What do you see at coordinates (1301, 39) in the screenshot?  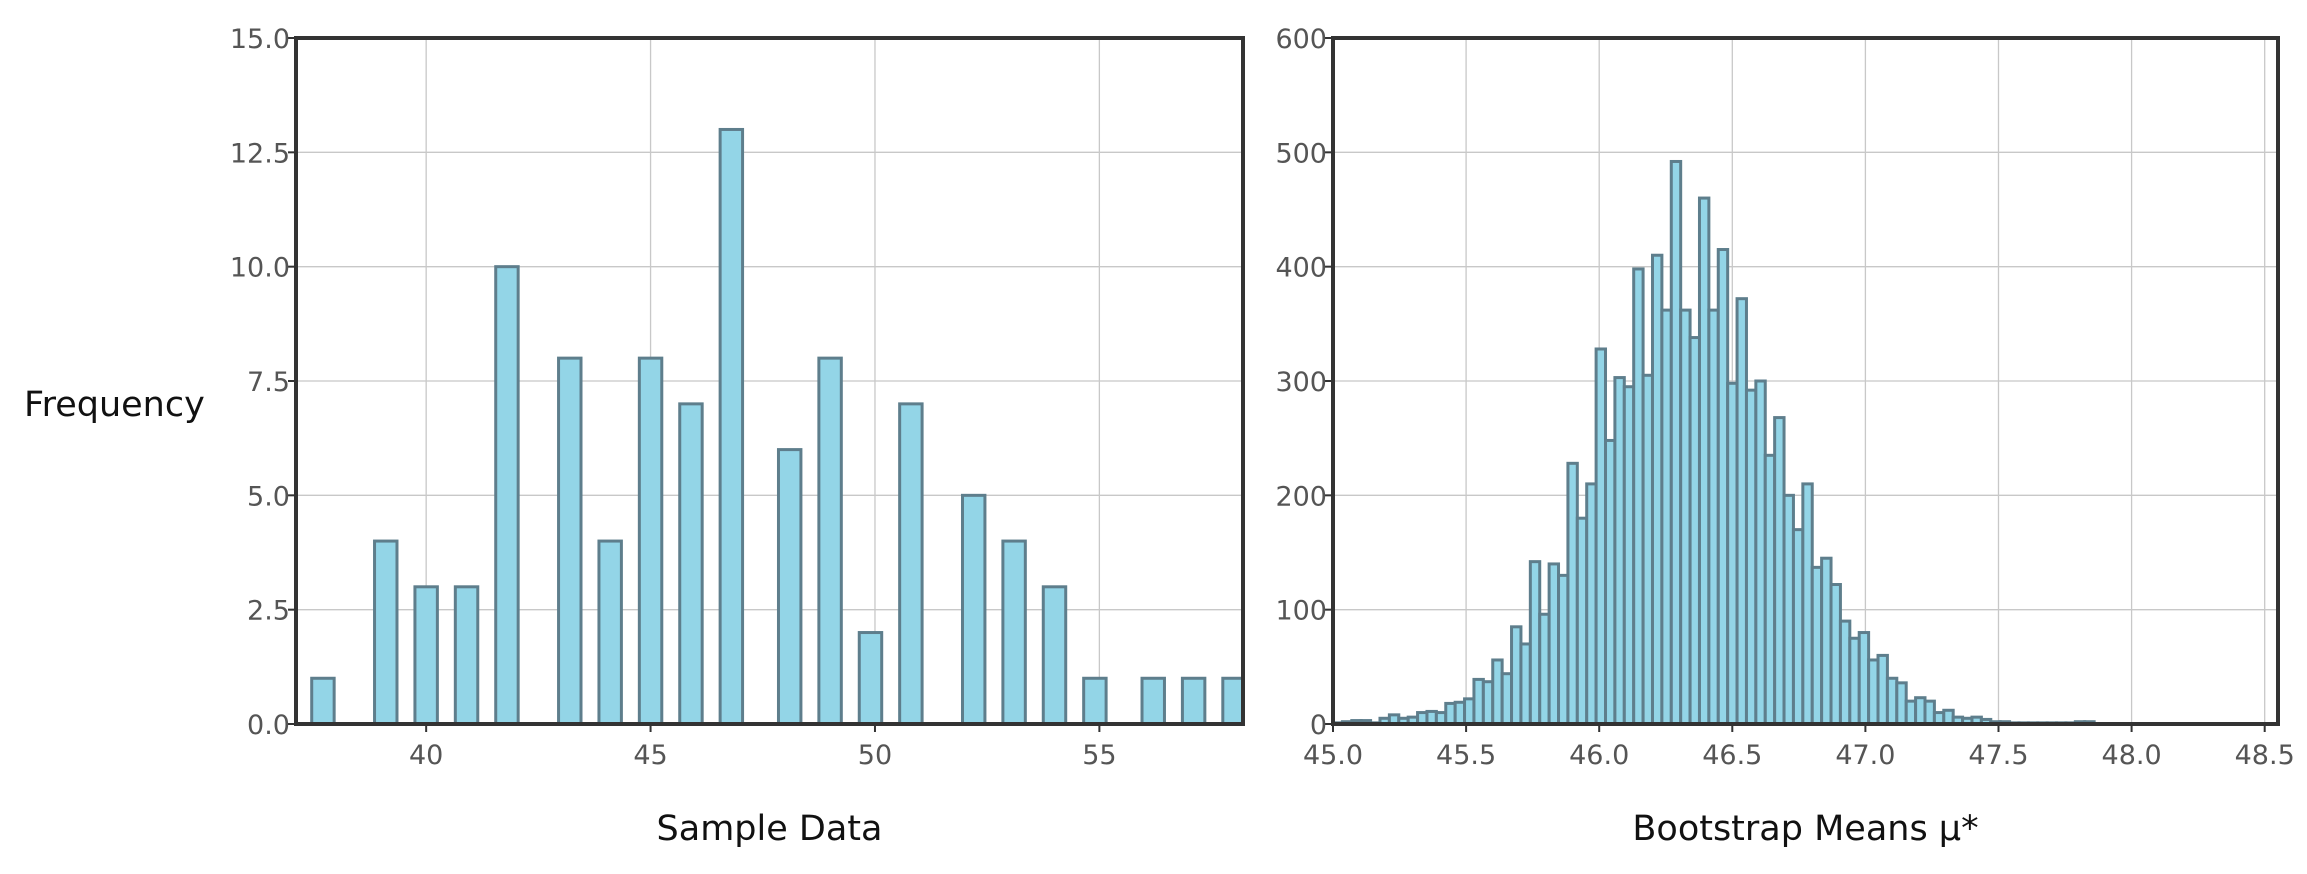 I see `bootstrap-y-tick-label: 600` at bounding box center [1301, 39].